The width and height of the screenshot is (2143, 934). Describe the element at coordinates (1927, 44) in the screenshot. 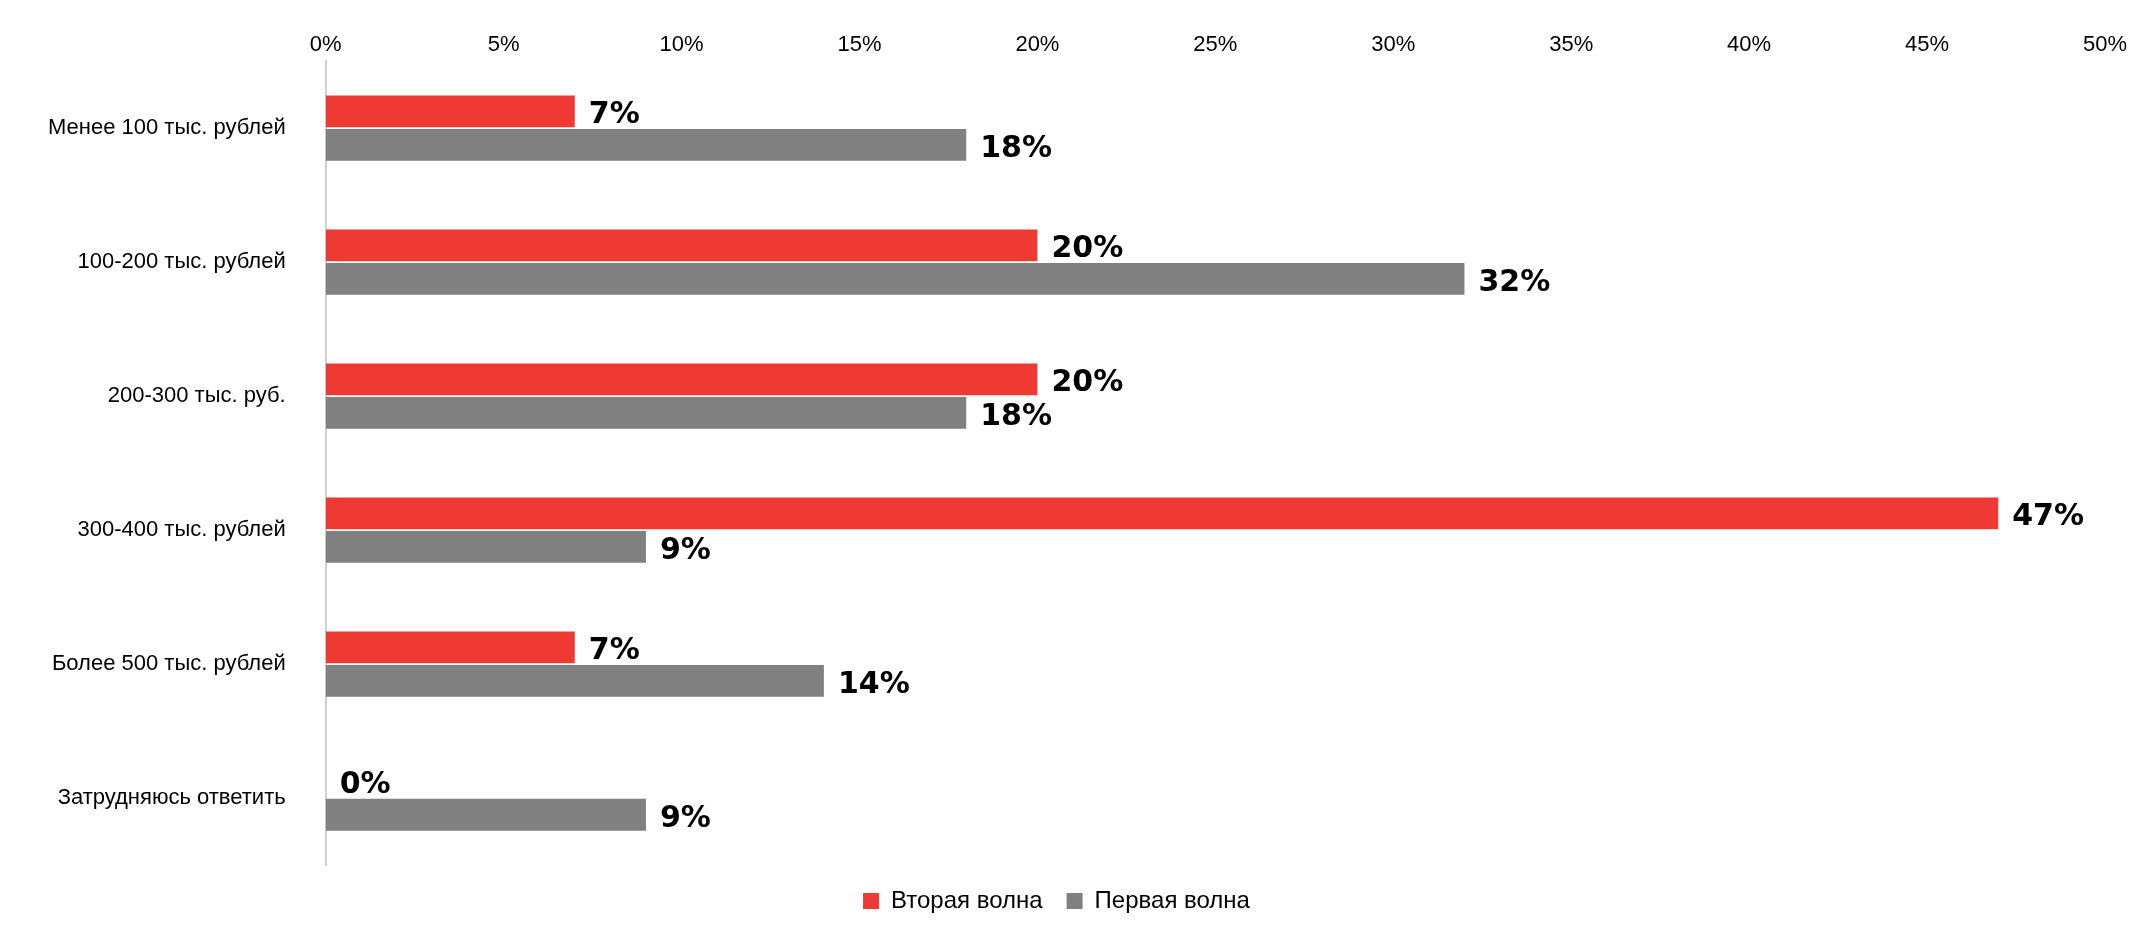

I see `x-tick-label: 45%` at that location.